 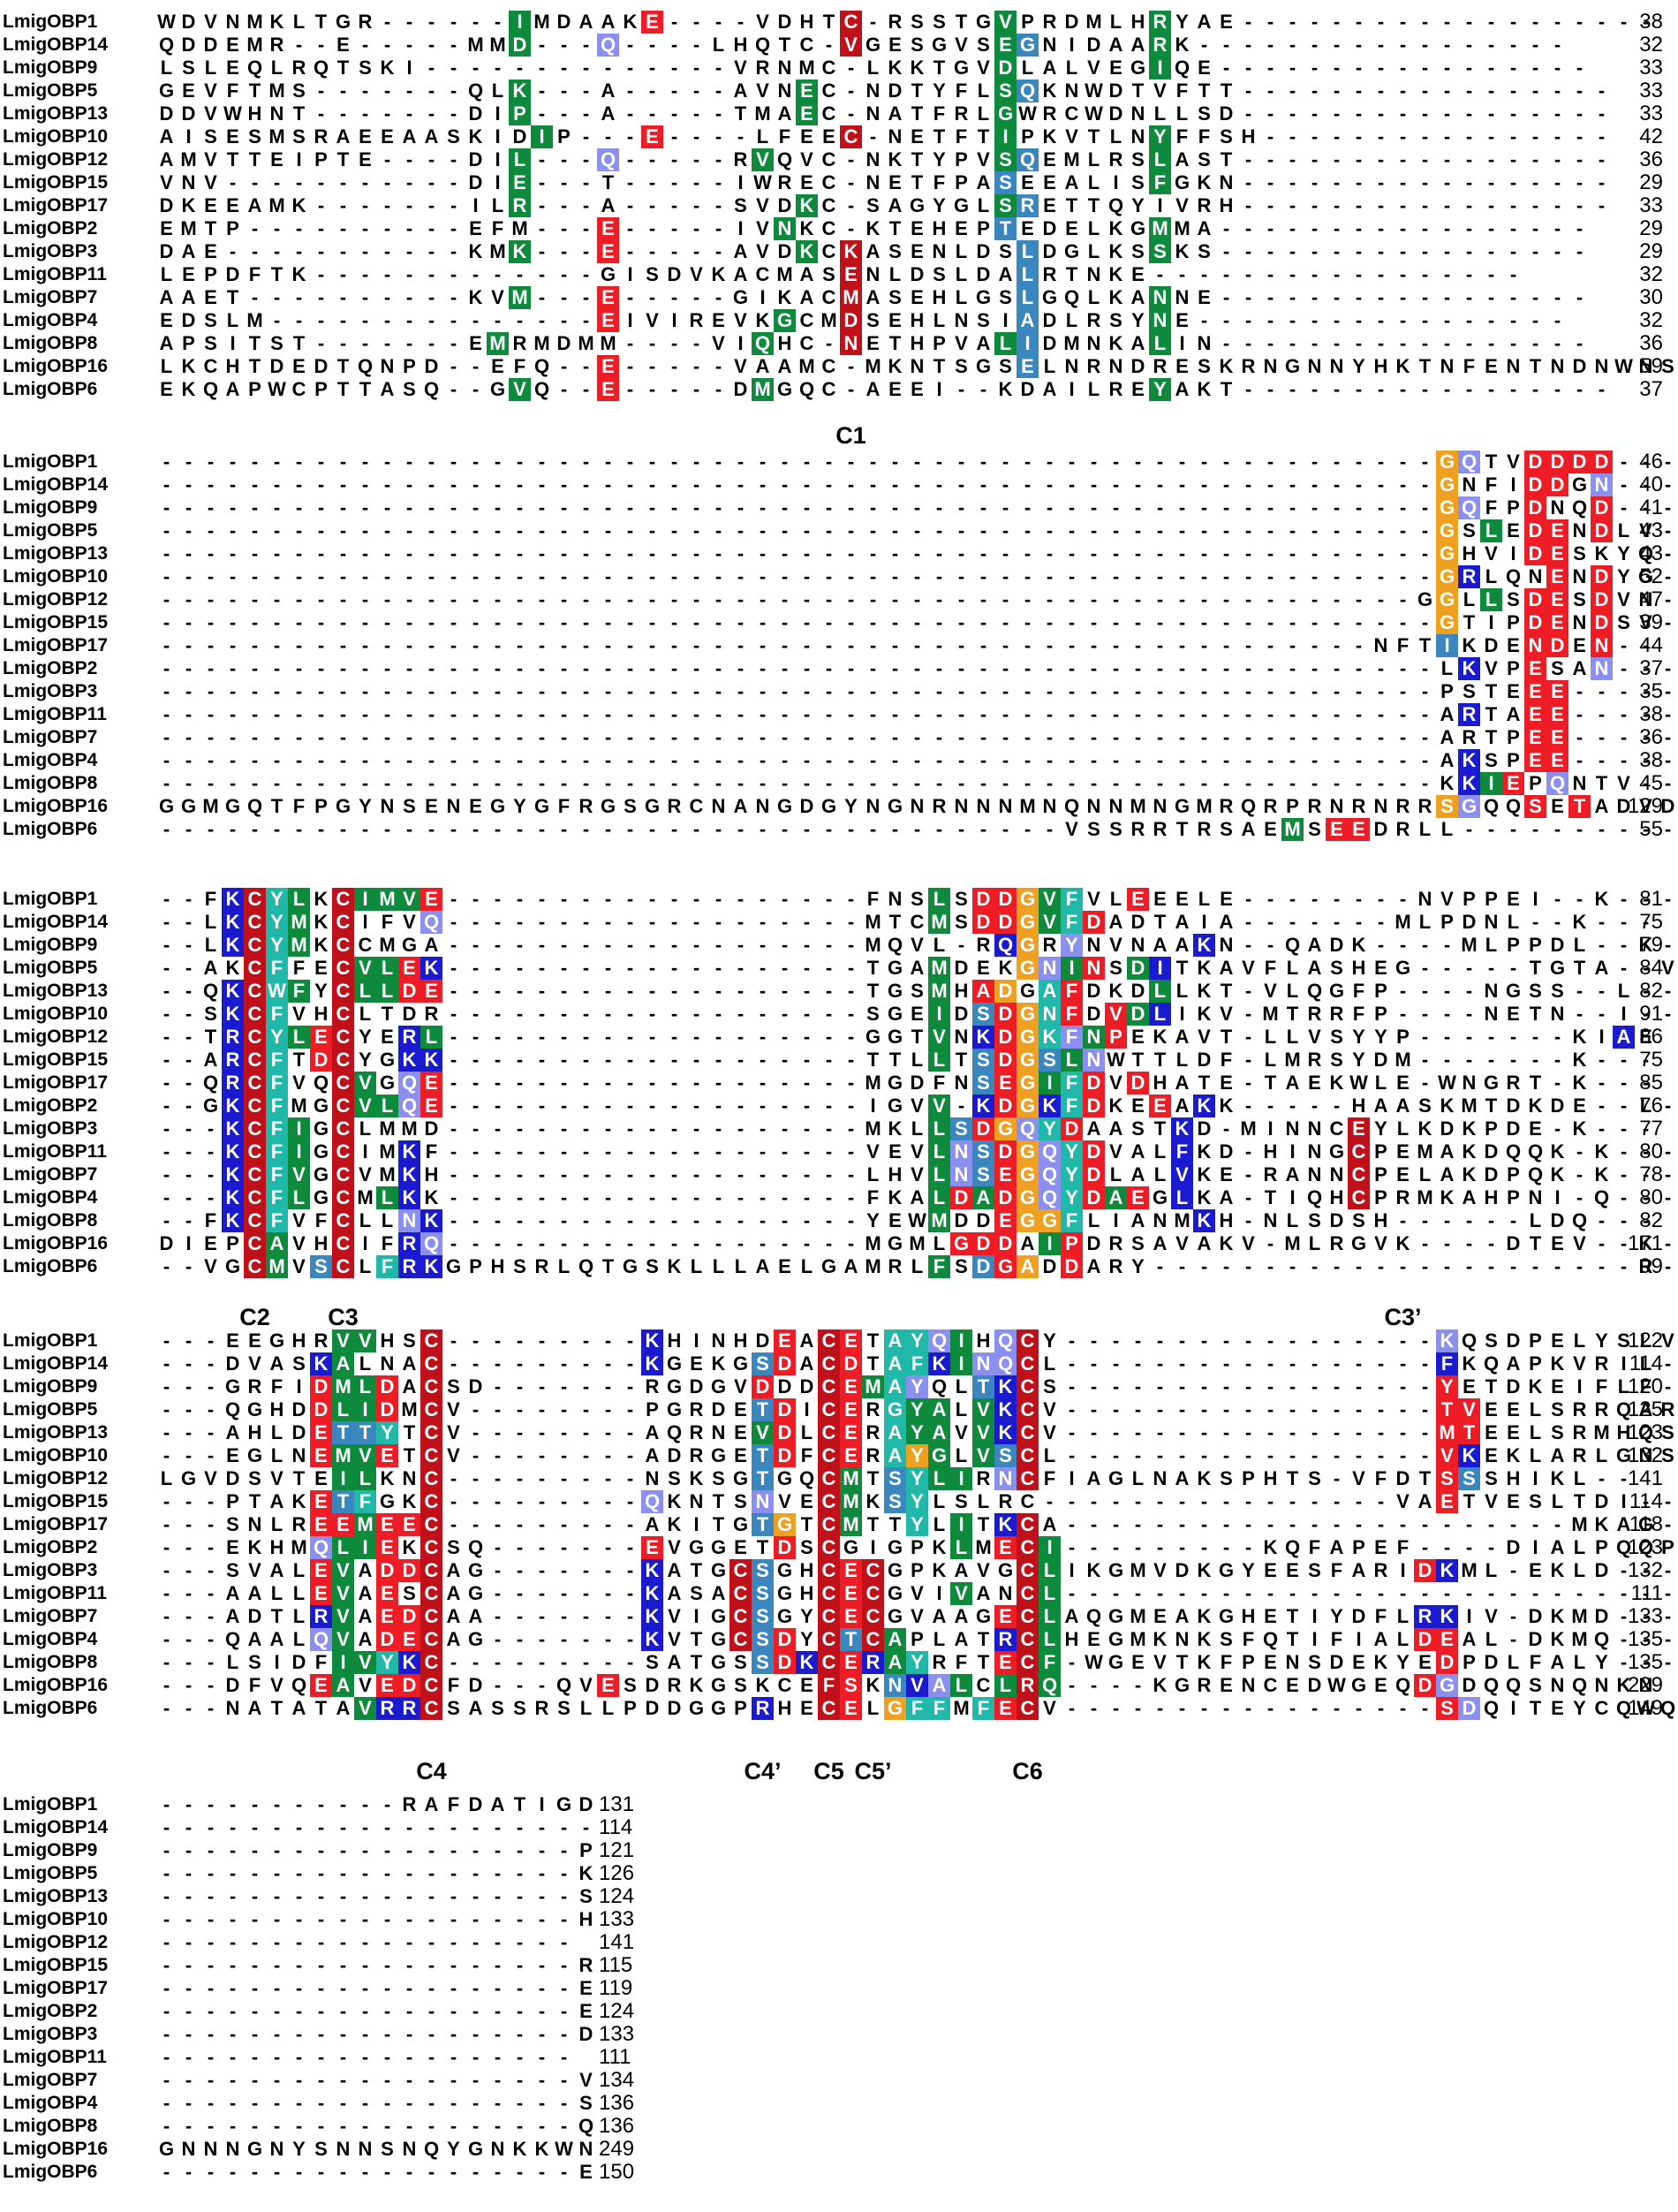 What do you see at coordinates (1491, 1501) in the screenshot?
I see `residue: V` at bounding box center [1491, 1501].